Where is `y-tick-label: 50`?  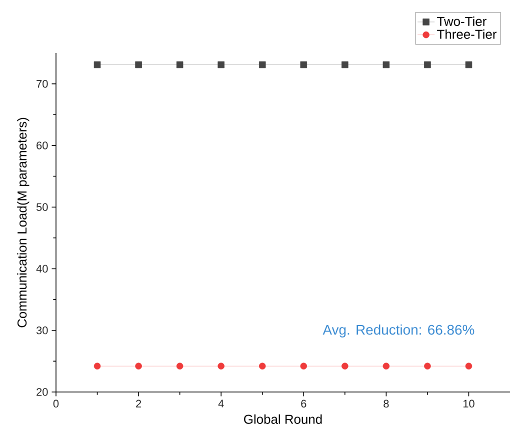
y-tick-label: 50 is located at coordinates (42, 207).